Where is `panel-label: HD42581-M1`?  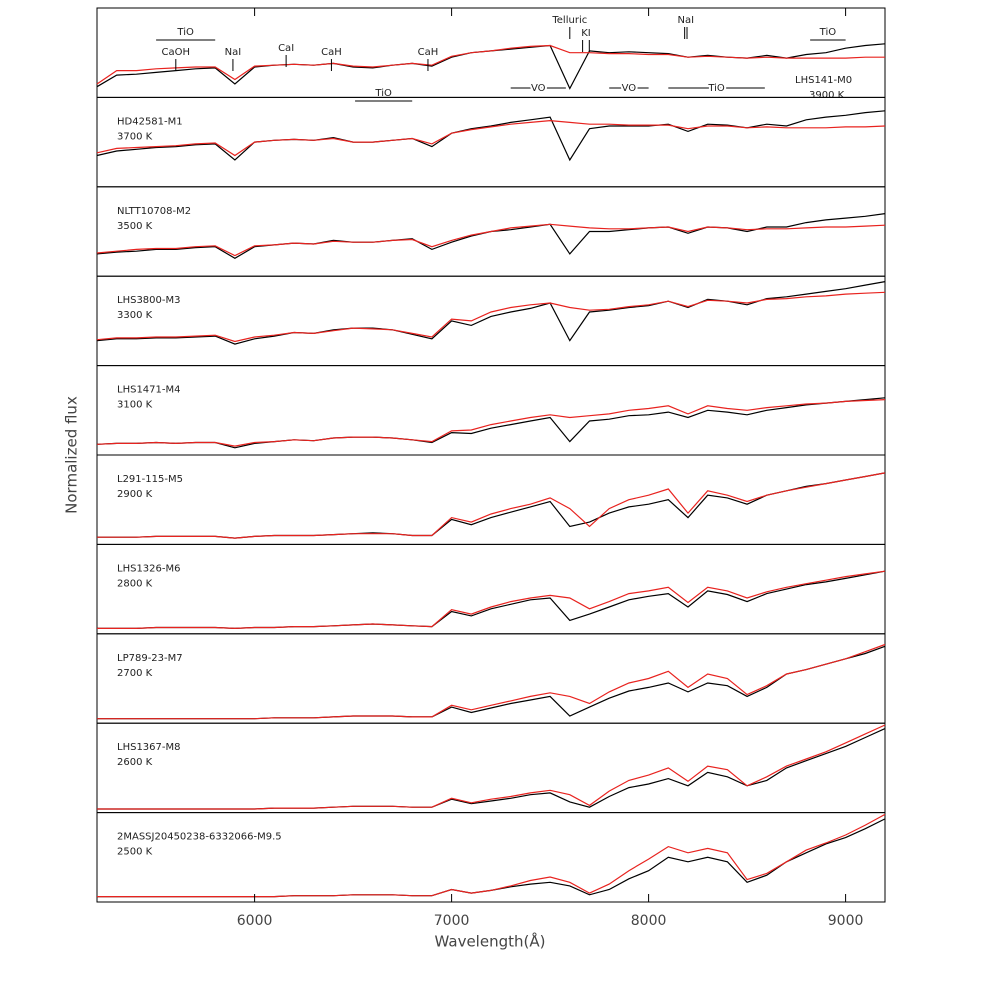 panel-label: HD42581-M1 is located at coordinates (150, 121).